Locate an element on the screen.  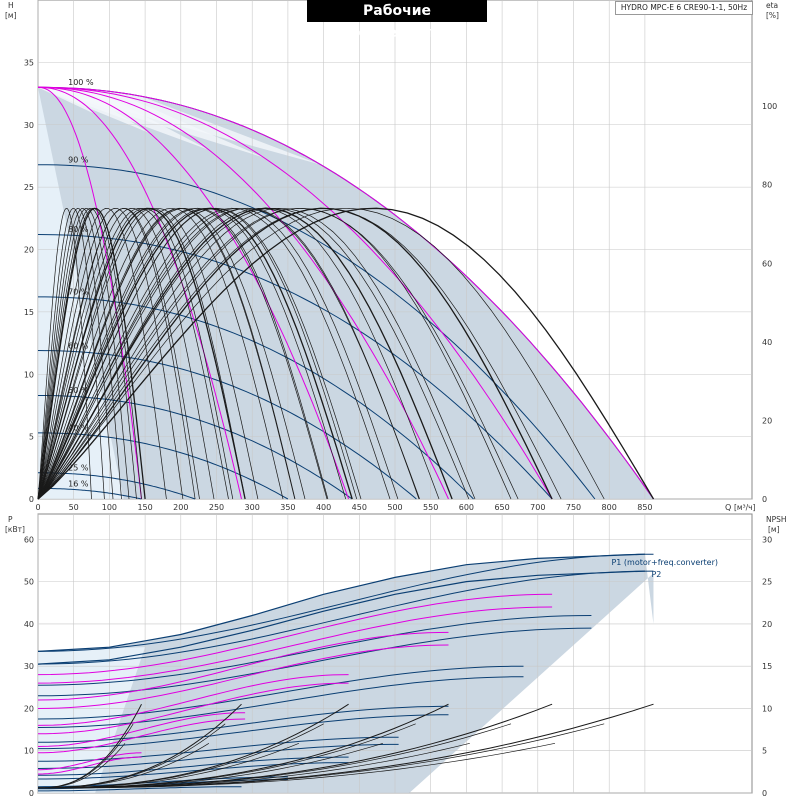
speed-label: 50 % is located at coordinates (78, 390).